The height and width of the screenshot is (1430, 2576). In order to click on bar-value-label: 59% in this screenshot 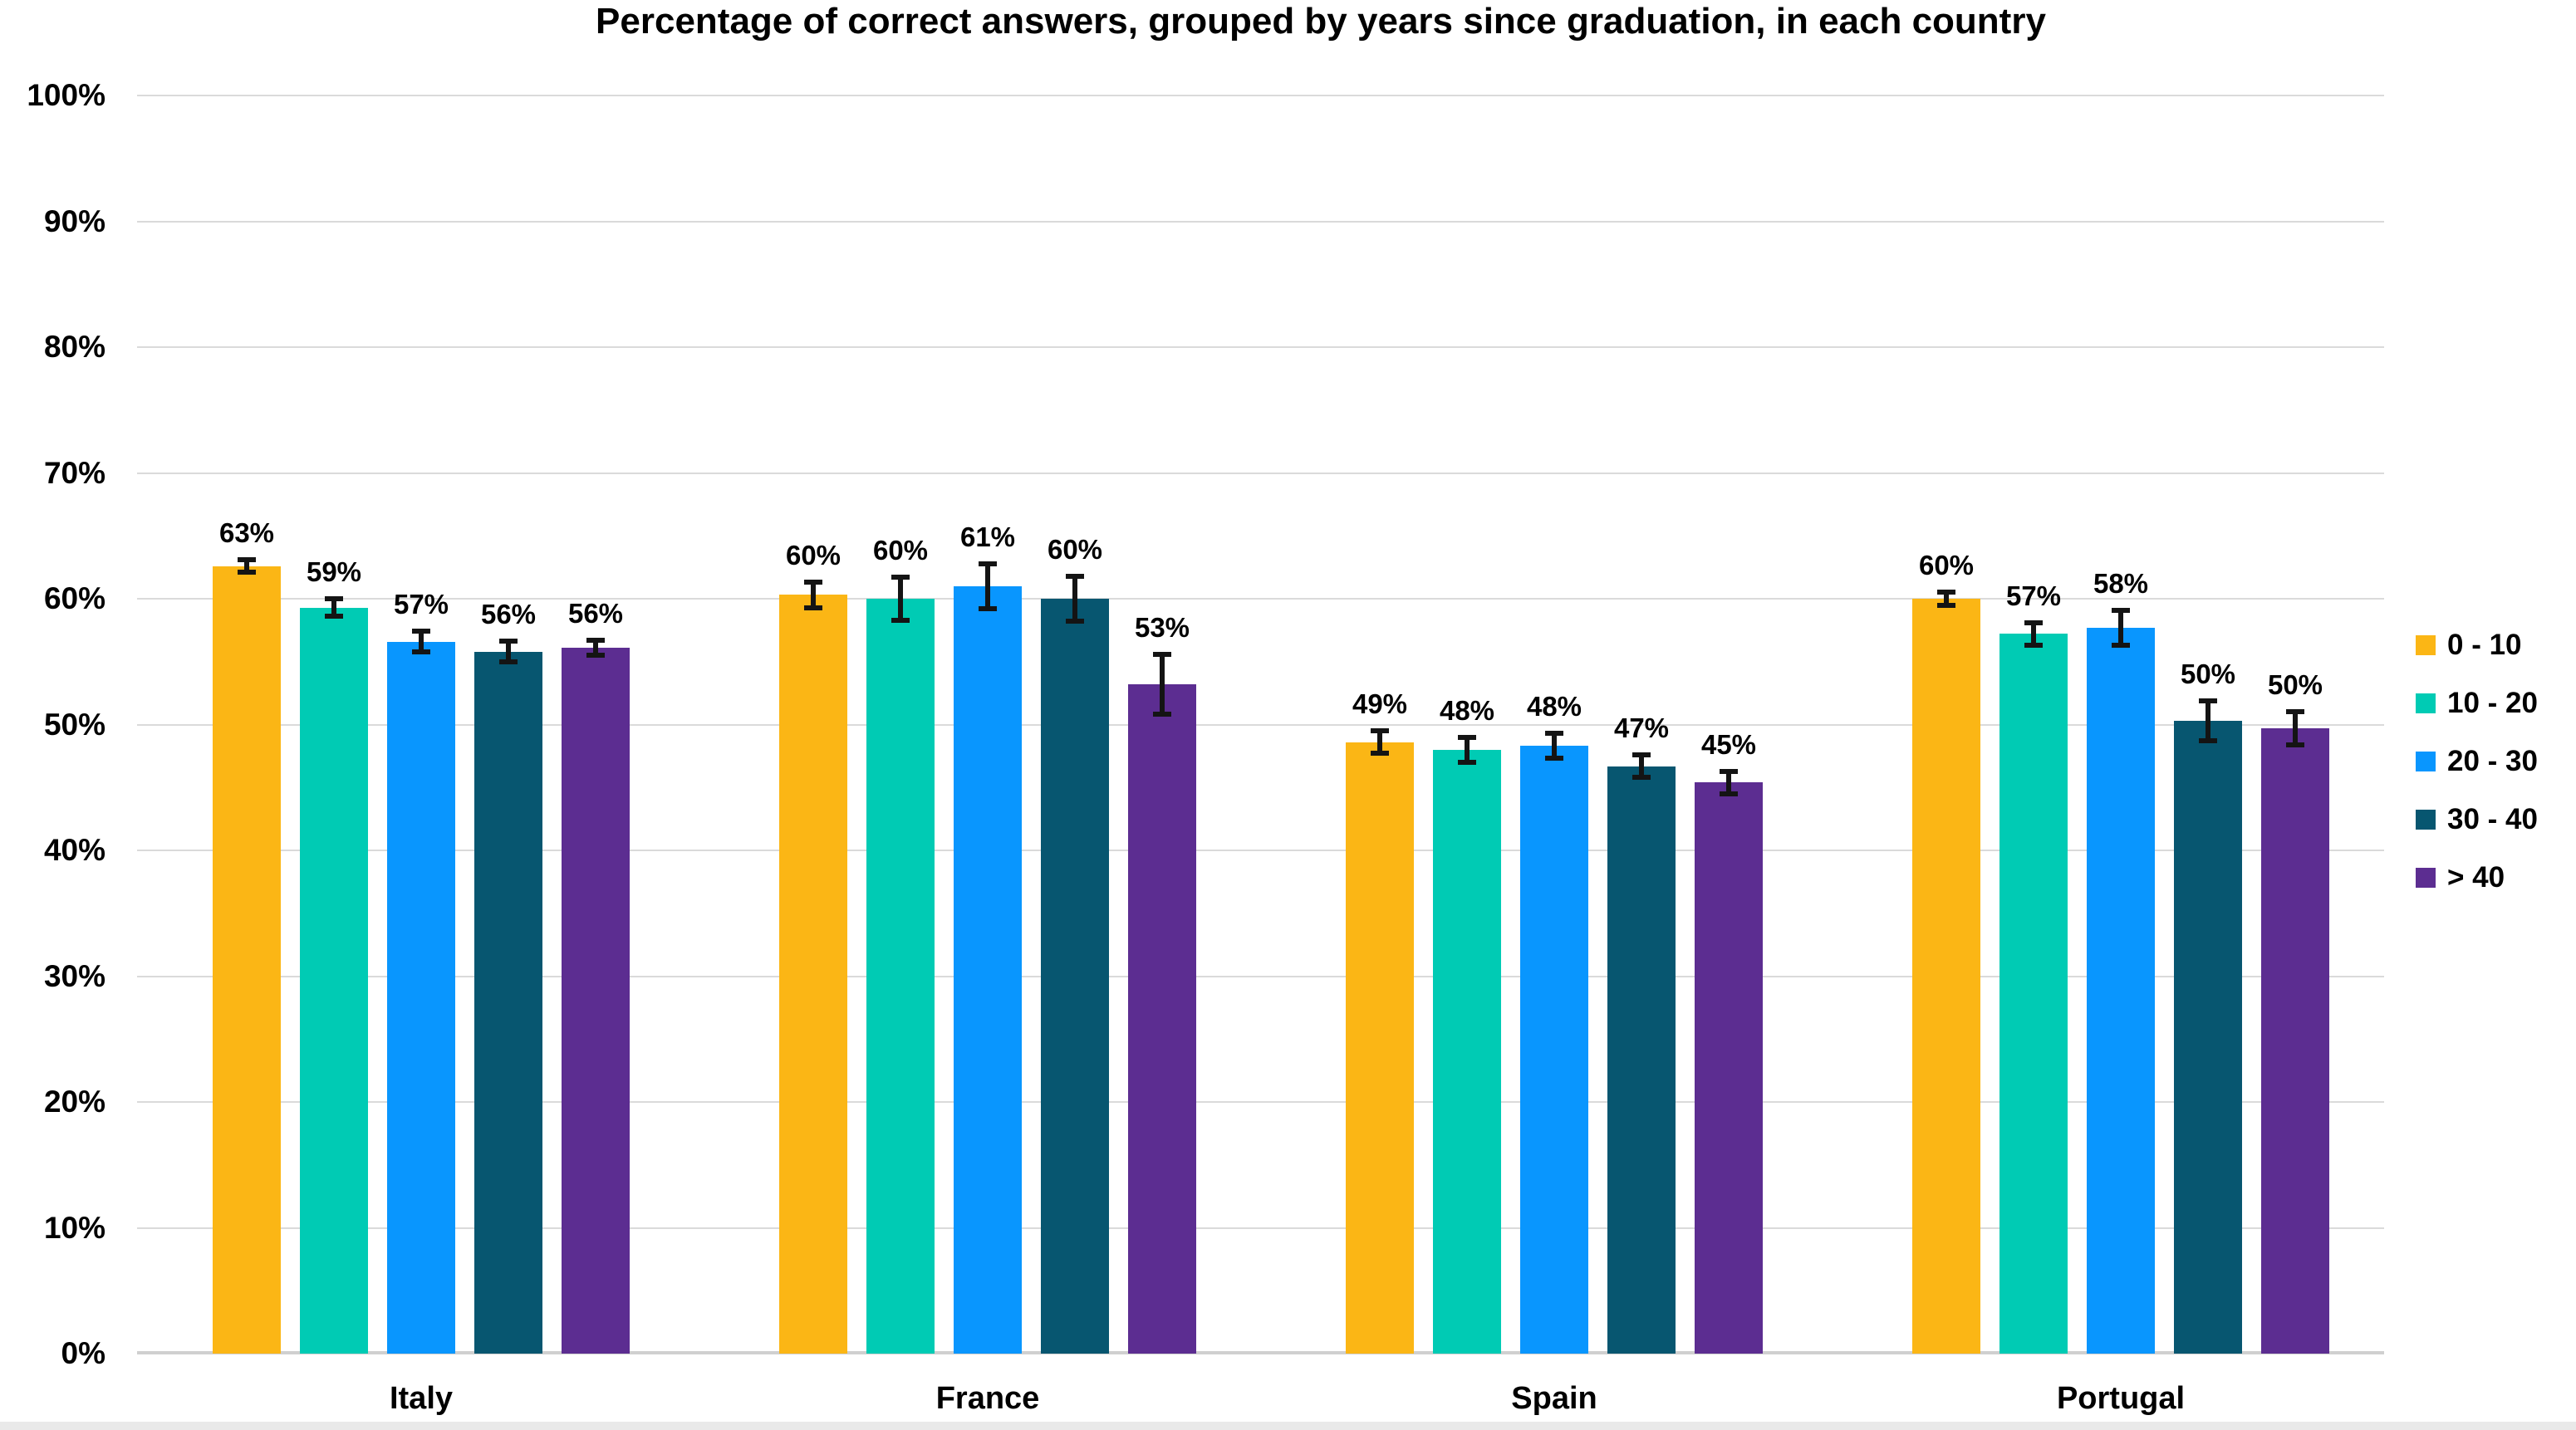, I will do `click(334, 571)`.